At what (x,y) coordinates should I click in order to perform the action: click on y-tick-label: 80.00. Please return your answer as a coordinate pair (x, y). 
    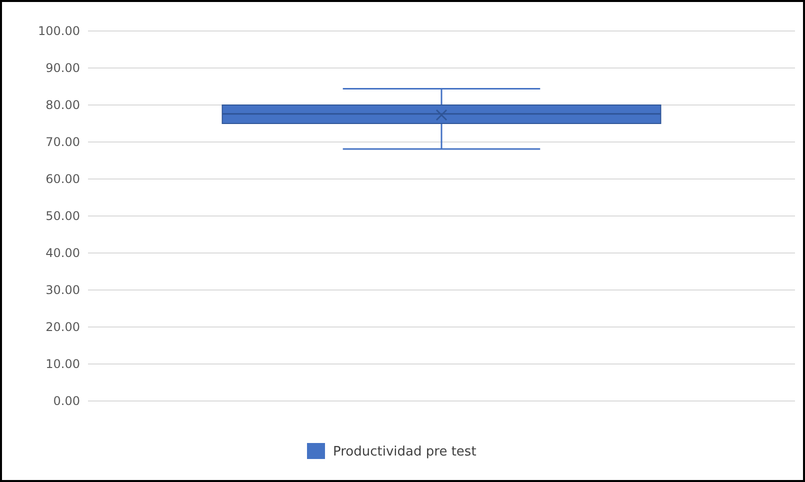
    Looking at the image, I should click on (63, 105).